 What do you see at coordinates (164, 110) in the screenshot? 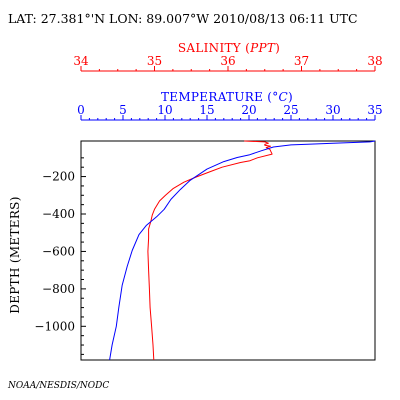
I see `temperature-tick-label: 10` at bounding box center [164, 110].